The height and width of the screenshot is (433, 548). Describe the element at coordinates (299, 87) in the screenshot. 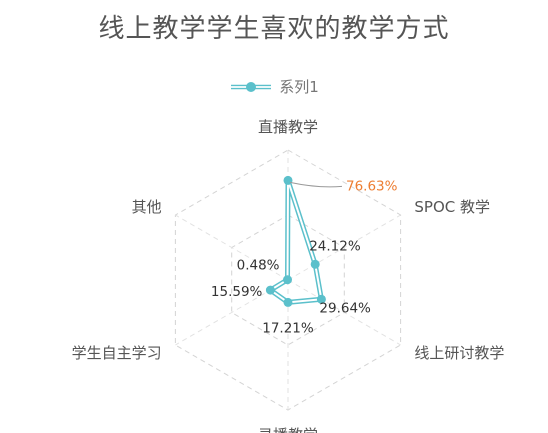

I see `legend-series-name: 系列1` at that location.